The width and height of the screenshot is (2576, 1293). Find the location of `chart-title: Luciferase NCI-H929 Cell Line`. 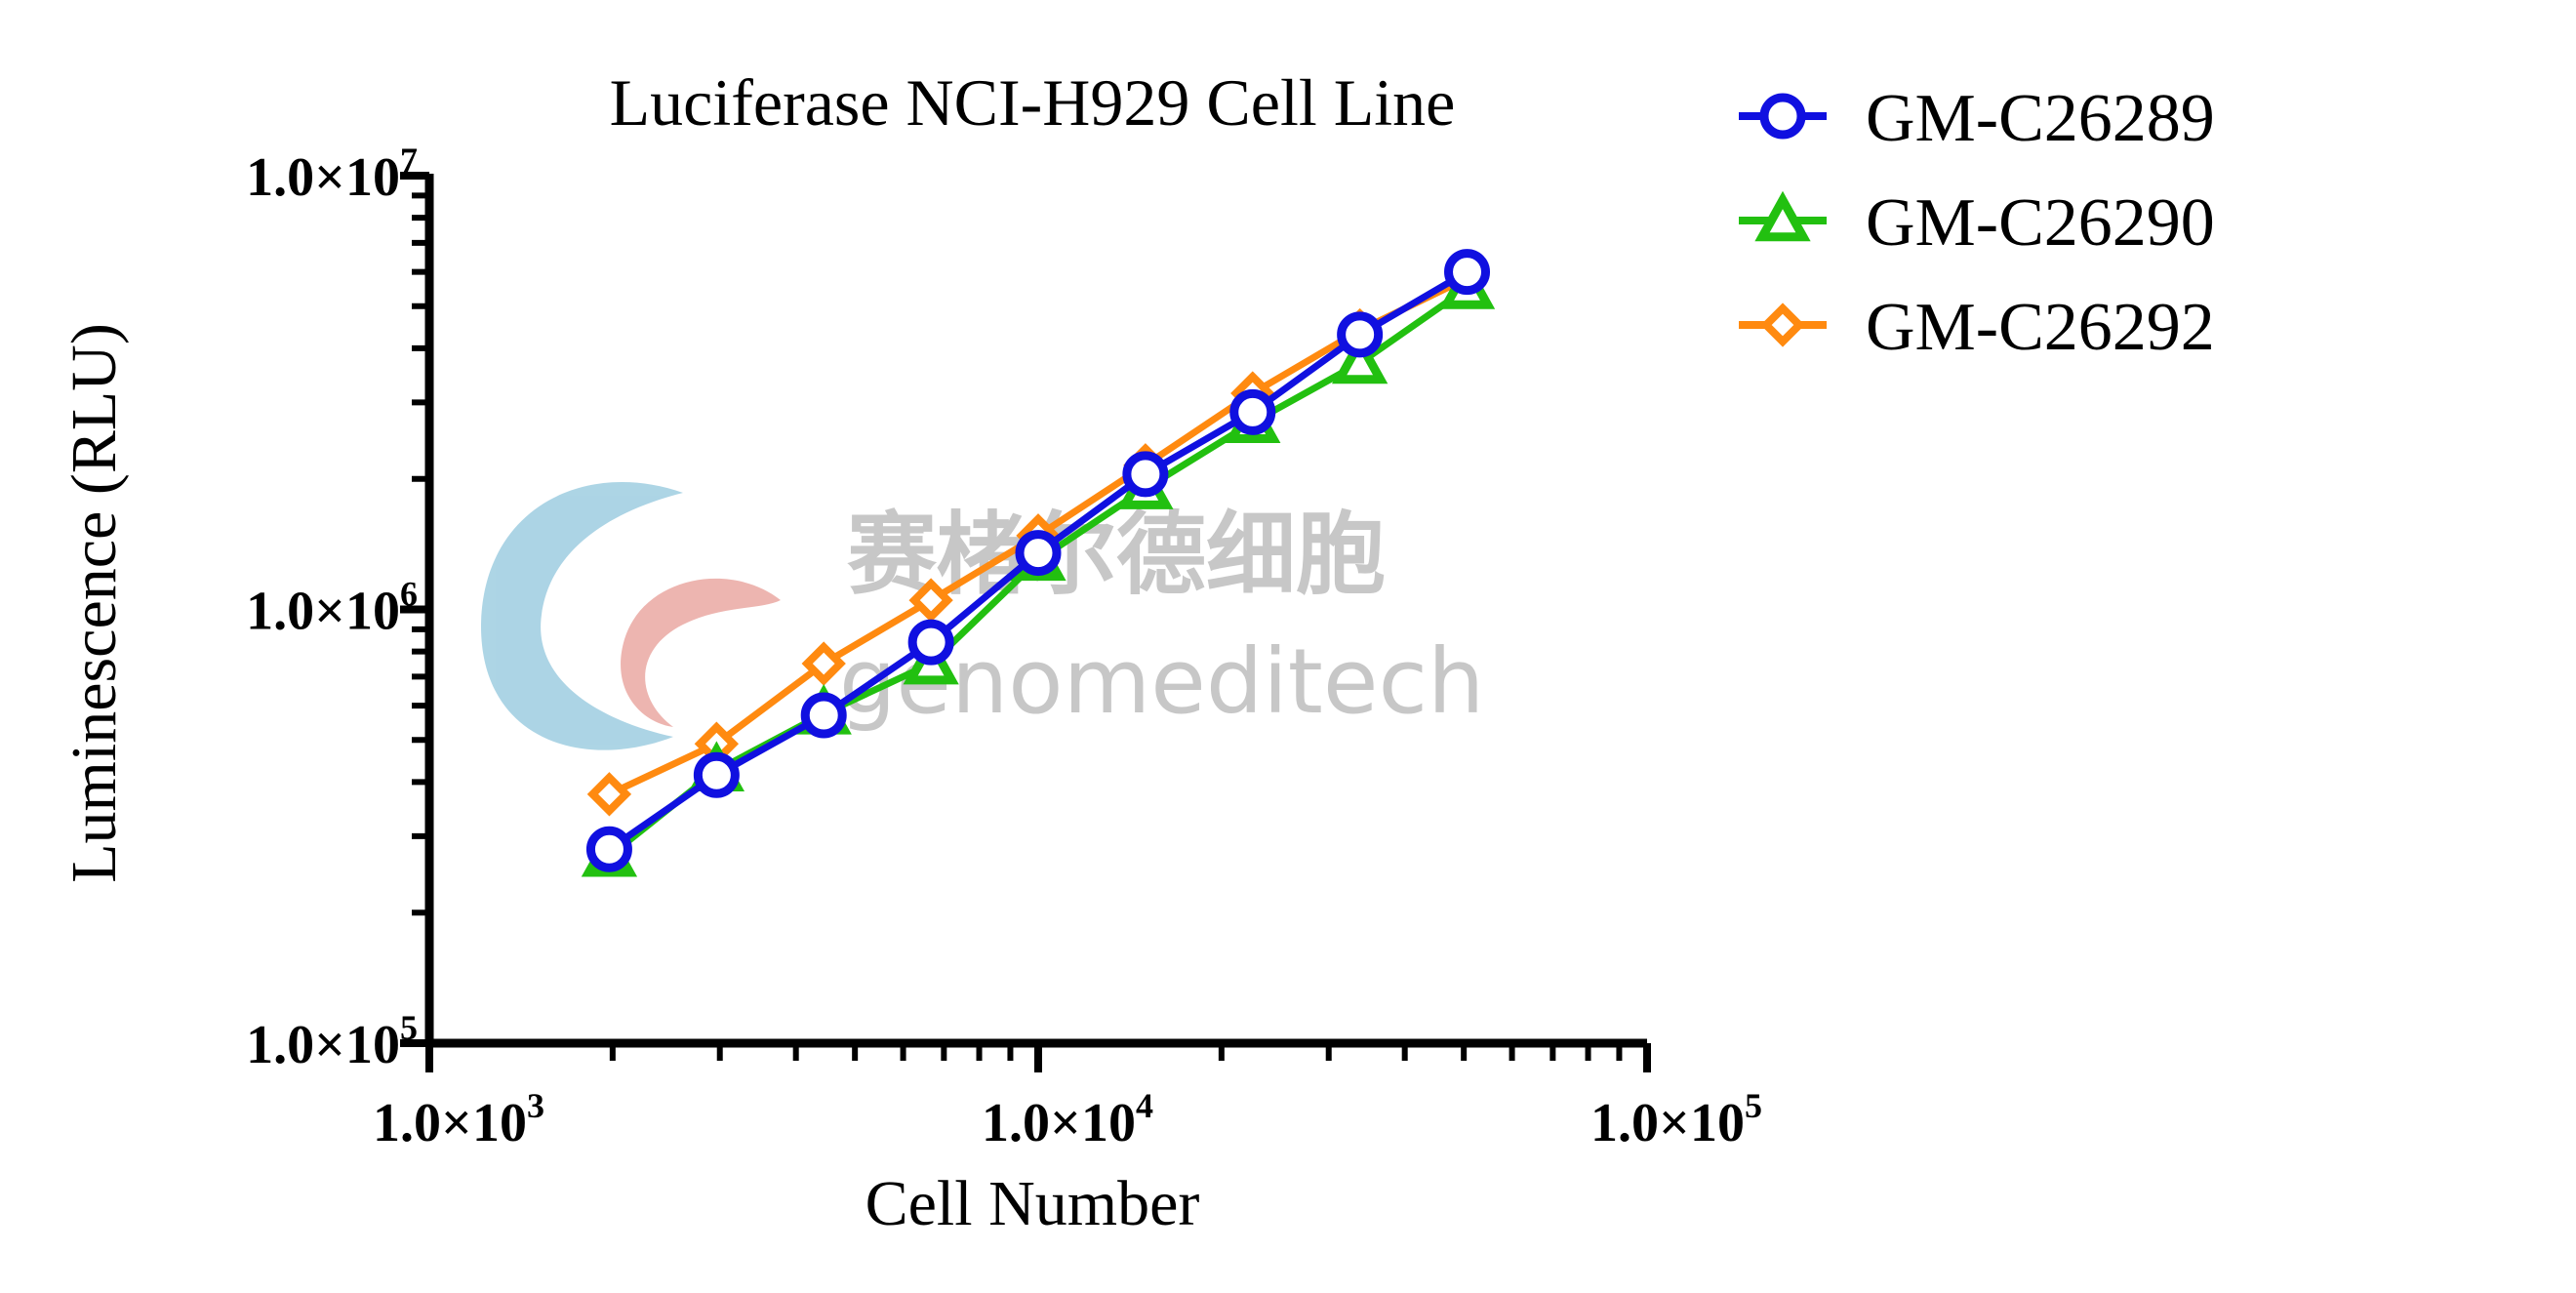

chart-title: Luciferase NCI-H929 Cell Line is located at coordinates (1033, 102).